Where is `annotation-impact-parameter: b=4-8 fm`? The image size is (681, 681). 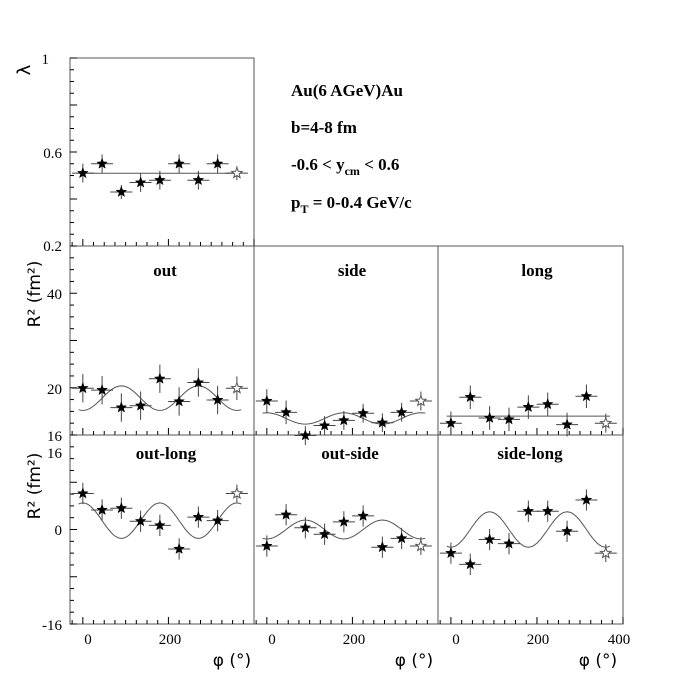 annotation-impact-parameter: b=4-8 fm is located at coordinates (324, 127).